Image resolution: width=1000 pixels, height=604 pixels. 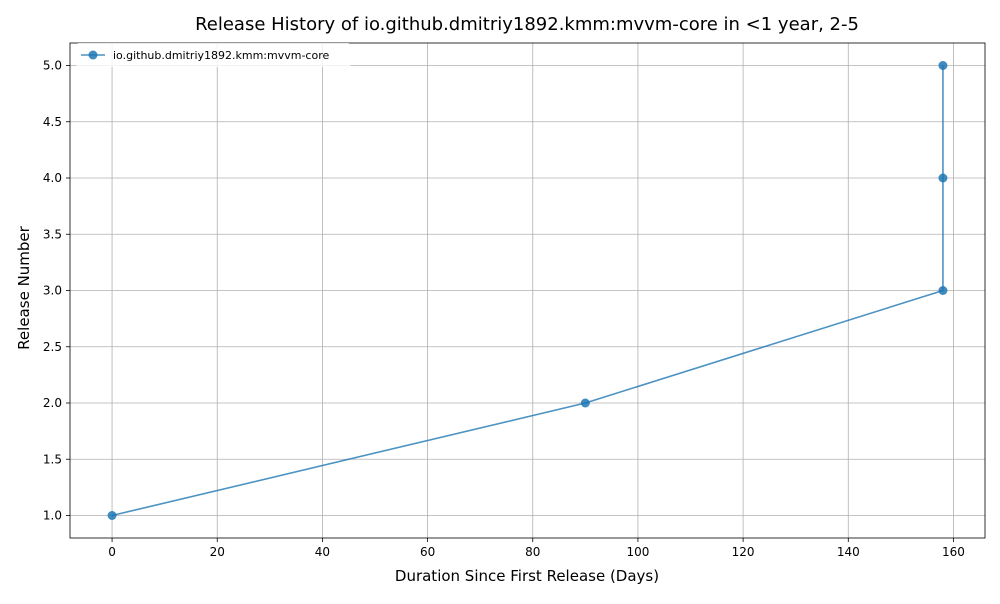 What do you see at coordinates (427, 552) in the screenshot?
I see `x-tick-label: 60` at bounding box center [427, 552].